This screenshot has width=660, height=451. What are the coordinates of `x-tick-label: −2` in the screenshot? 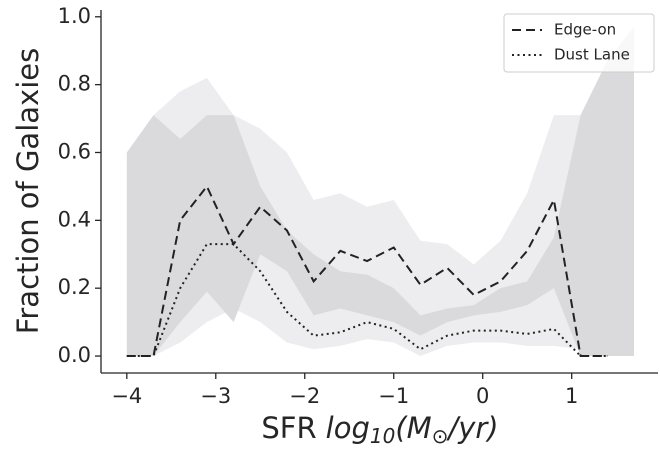 It's located at (304, 396).